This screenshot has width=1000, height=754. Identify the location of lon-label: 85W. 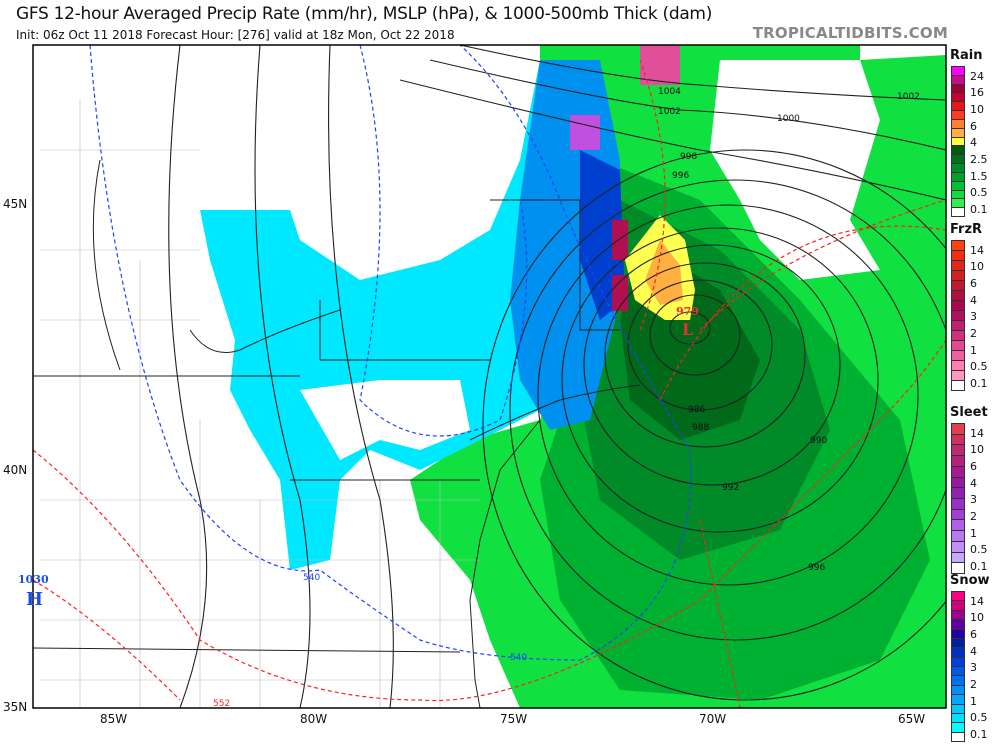
(114, 719).